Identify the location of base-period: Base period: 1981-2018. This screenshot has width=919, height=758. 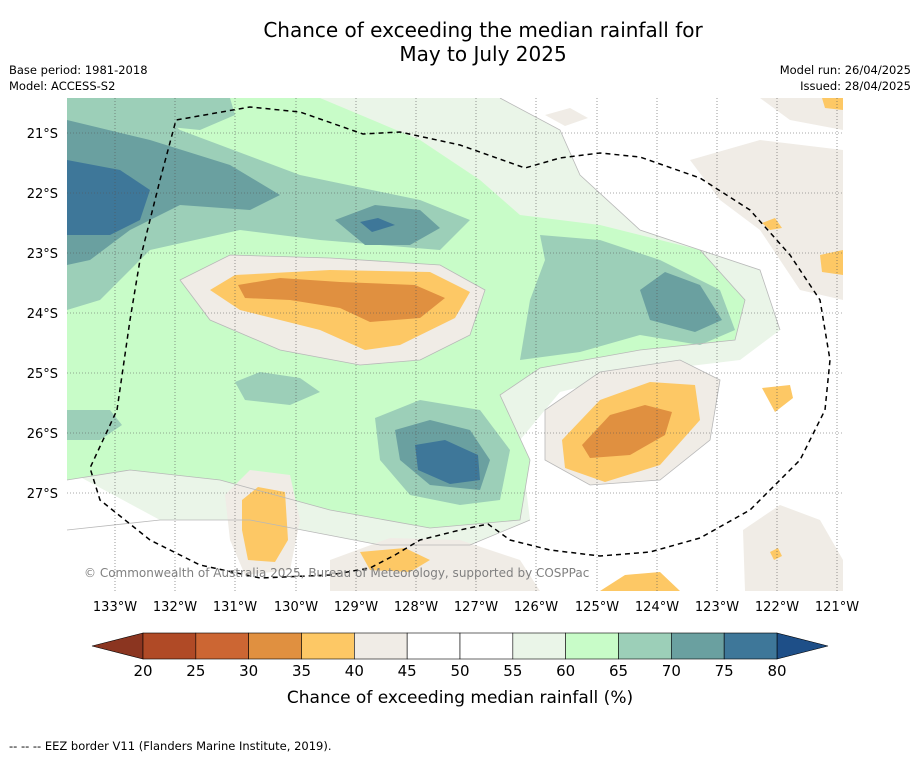
(78, 70).